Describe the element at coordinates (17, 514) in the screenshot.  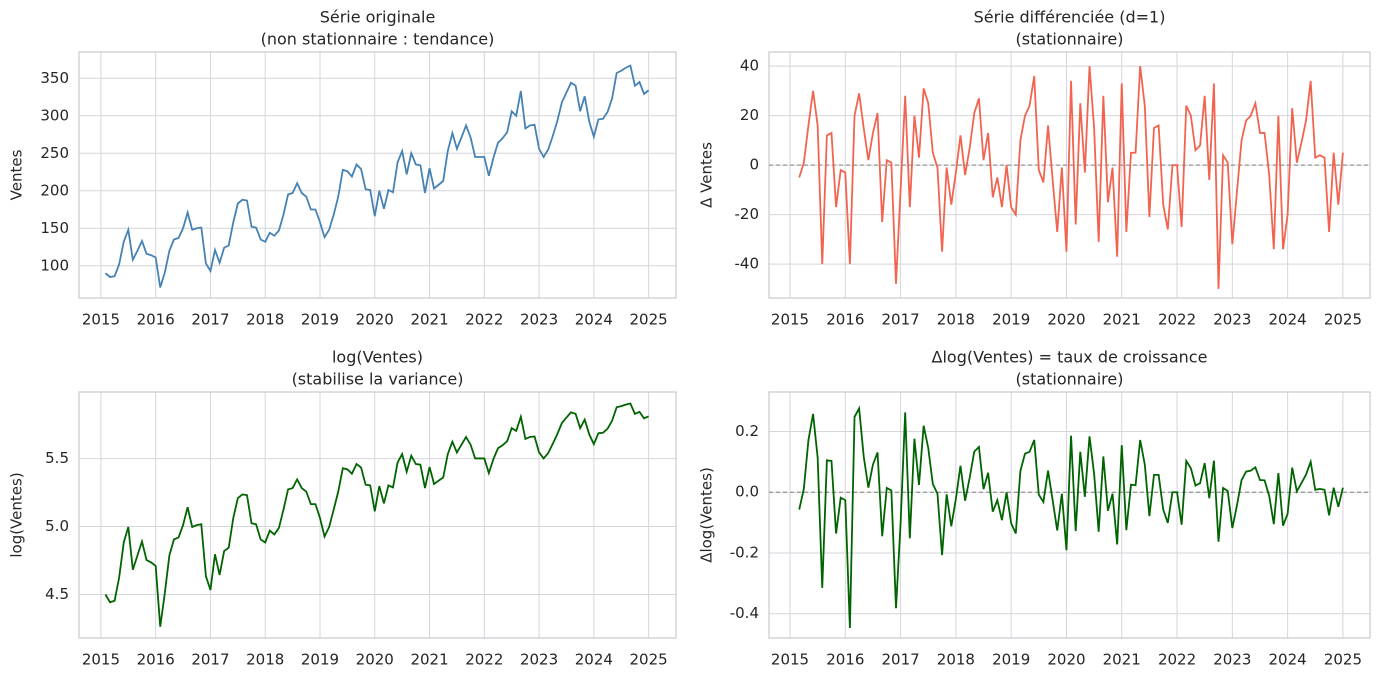
I see `y-axis-label: log(Ventes)` at that location.